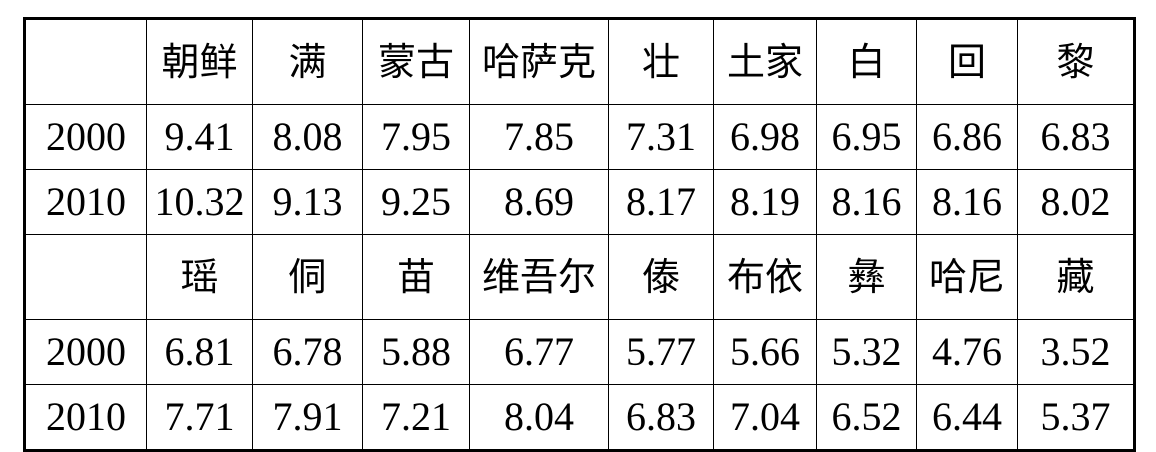 This screenshot has width=1156, height=452. I want to click on value-cell: 7.95, so click(416, 137).